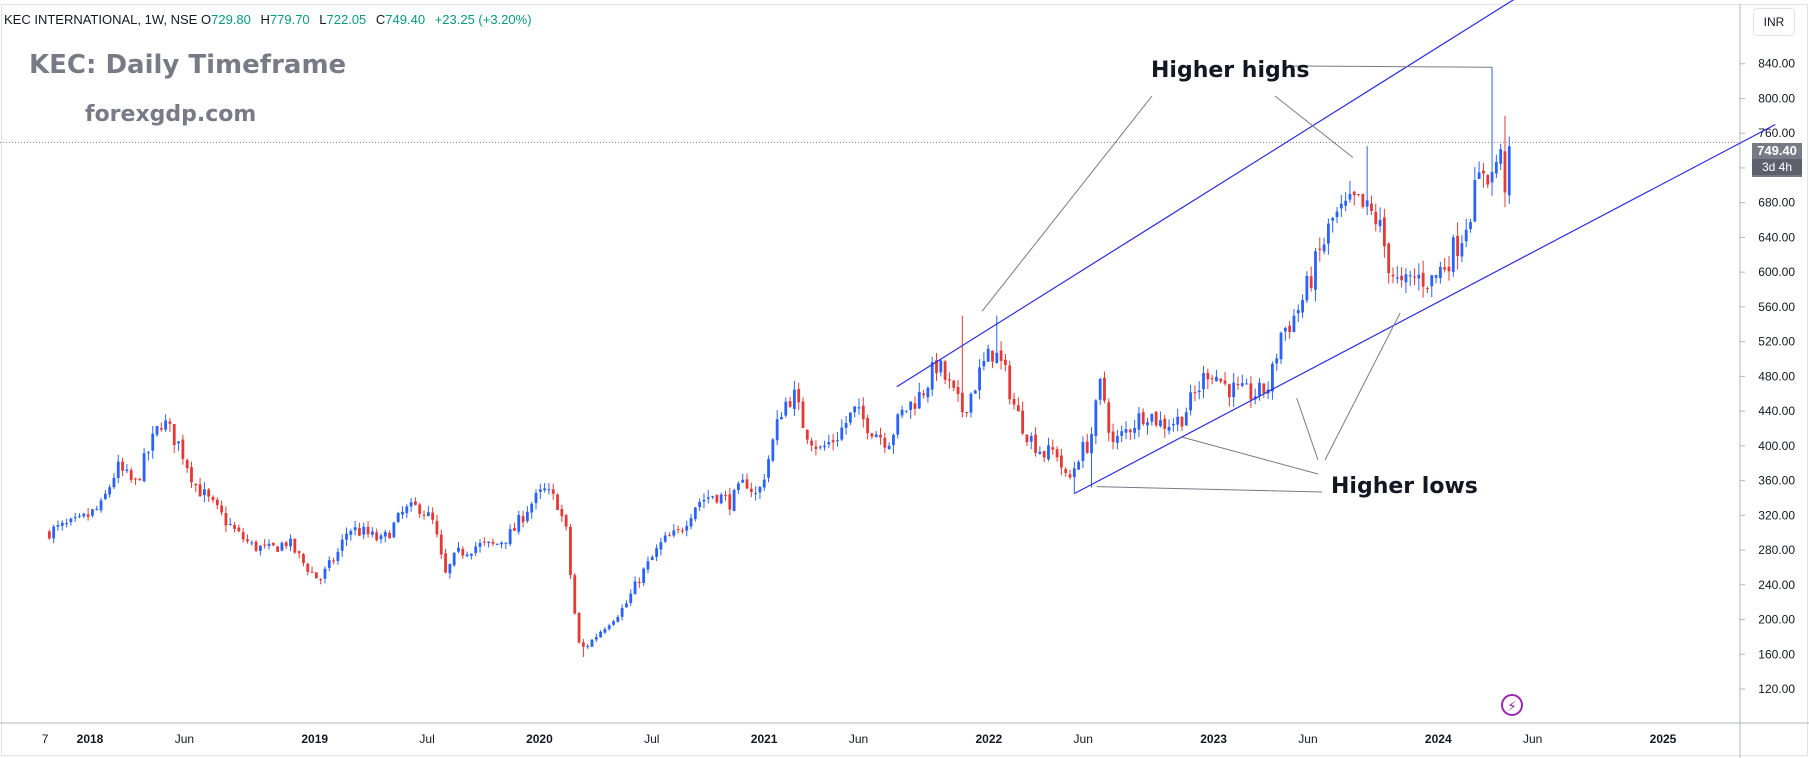 This screenshot has height=758, width=1809. I want to click on symbol-name: KEC INTERNATIONAL, 1W, NSE, so click(101, 19).